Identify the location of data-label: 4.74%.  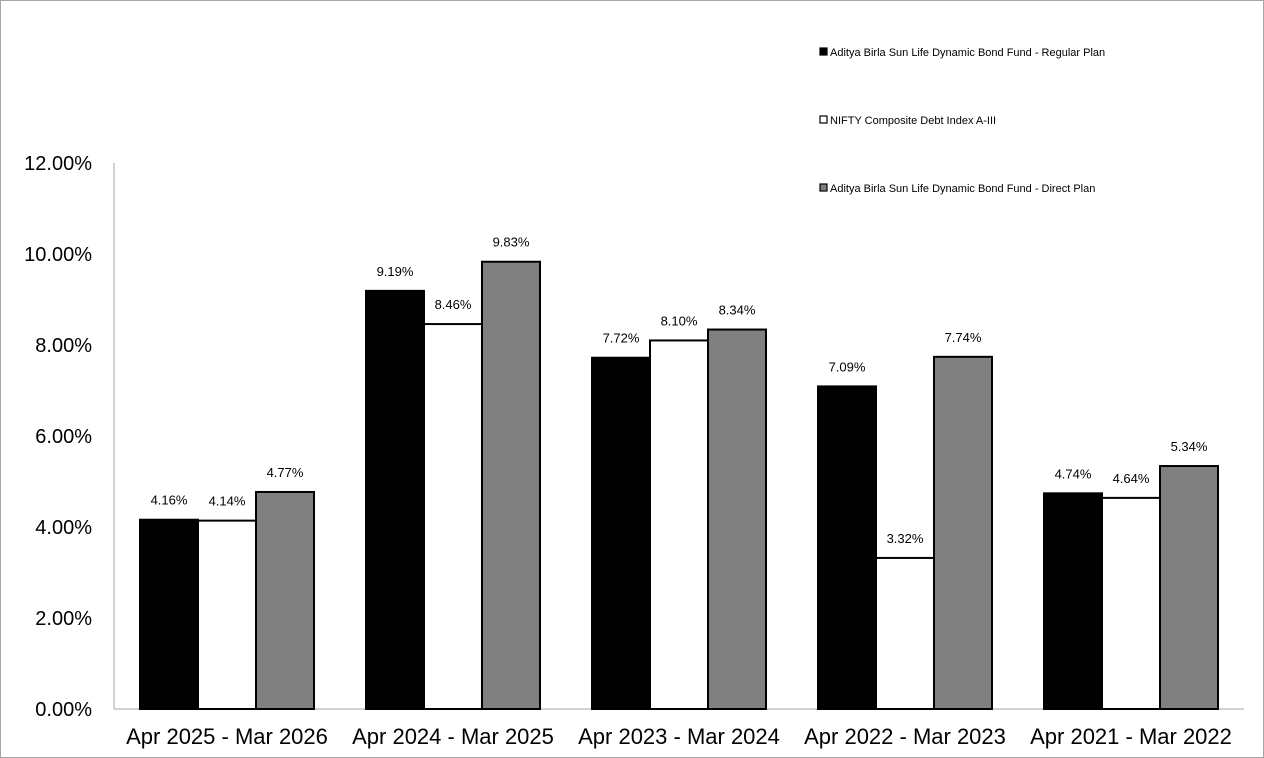
(1073, 473).